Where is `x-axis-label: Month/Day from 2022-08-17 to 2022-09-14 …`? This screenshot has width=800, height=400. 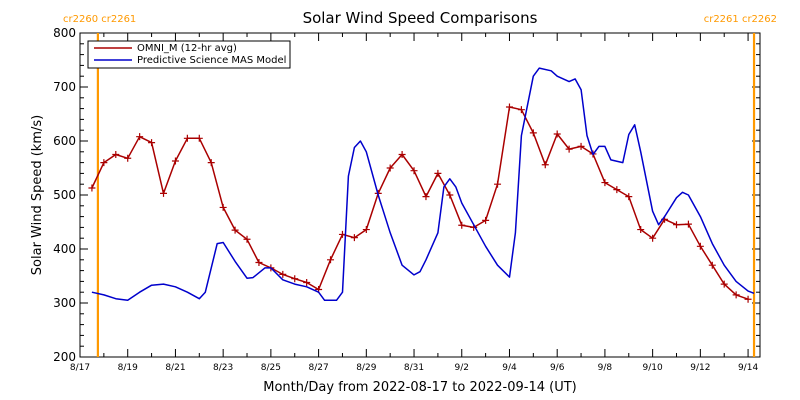
x-axis-label: Month/Day from 2022-08-17 to 2022-09-14 … is located at coordinates (419, 387).